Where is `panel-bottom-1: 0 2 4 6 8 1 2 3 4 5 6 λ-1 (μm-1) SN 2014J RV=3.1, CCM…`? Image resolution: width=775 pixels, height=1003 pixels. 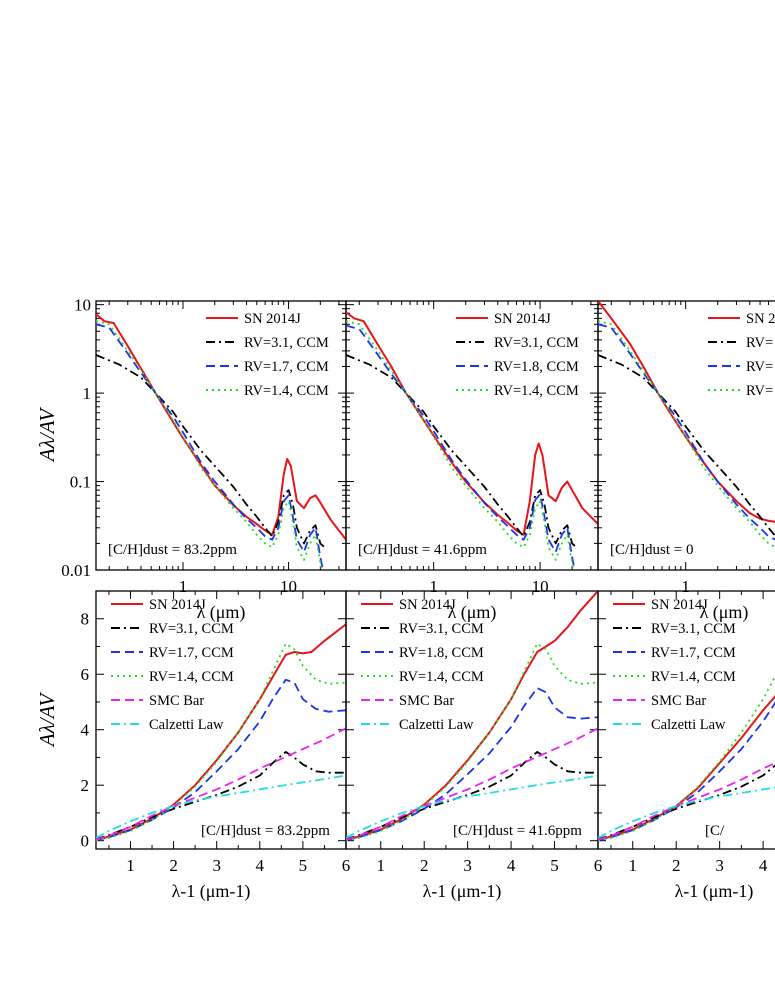
panel-bottom-1: 0 2 4 6 8 1 2 3 4 5 6 λ-1 (μm-1) SN 2014J RV=3.1, CCM… is located at coordinates (216, 746).